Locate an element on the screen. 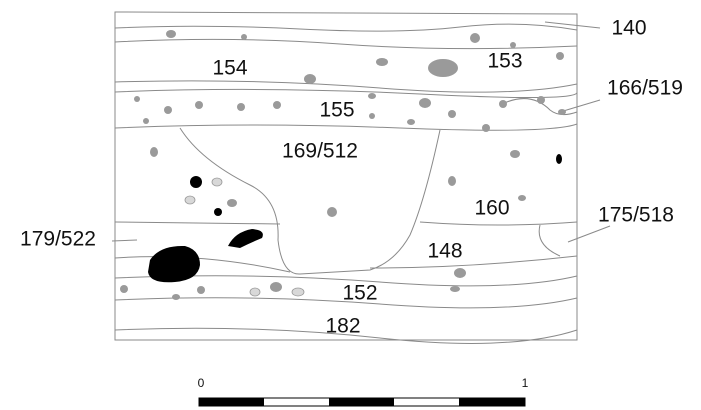 The image size is (701, 410). scale-bar: 0 1 is located at coordinates (363, 391).